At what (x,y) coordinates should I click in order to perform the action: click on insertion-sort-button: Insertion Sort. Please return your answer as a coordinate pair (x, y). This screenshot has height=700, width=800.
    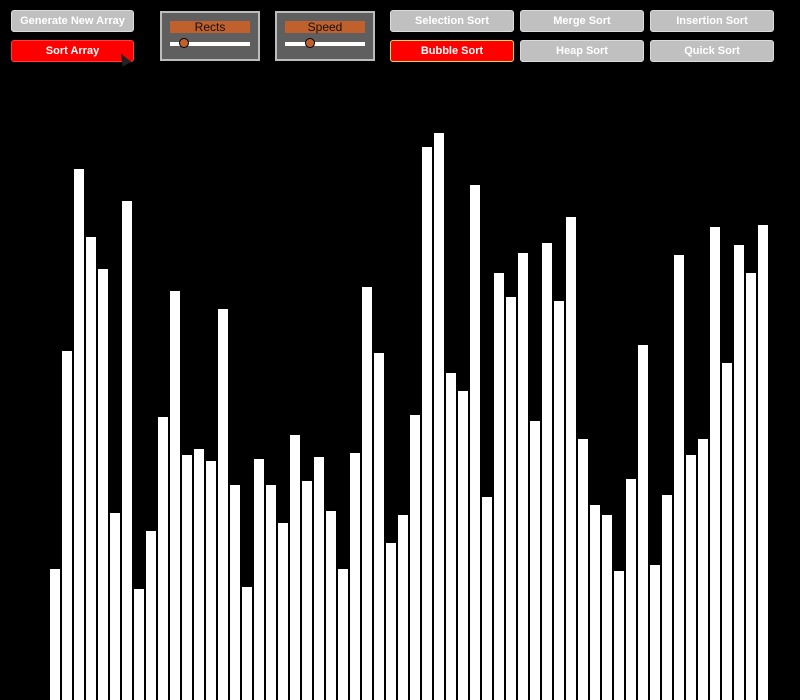
    Looking at the image, I should click on (712, 21).